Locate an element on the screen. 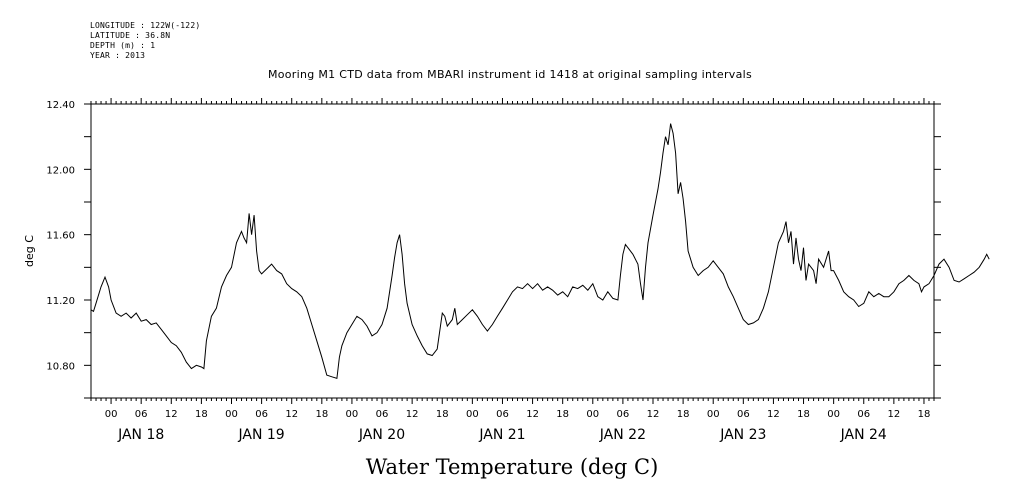 The width and height of the screenshot is (1009, 504). x-axis-label: Water Temperature (deg C) is located at coordinates (512, 467).